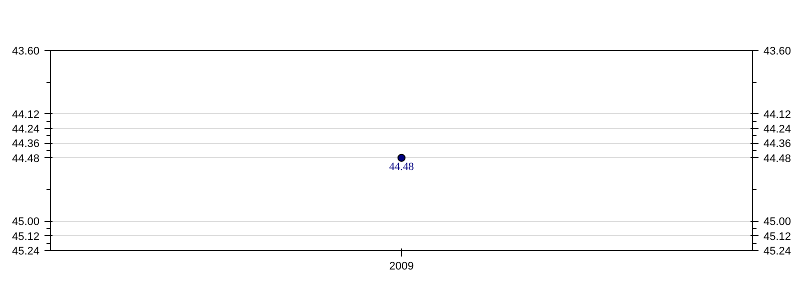 The height and width of the screenshot is (300, 800). Describe the element at coordinates (401, 266) in the screenshot. I see `x-tick-label: 2009` at that location.